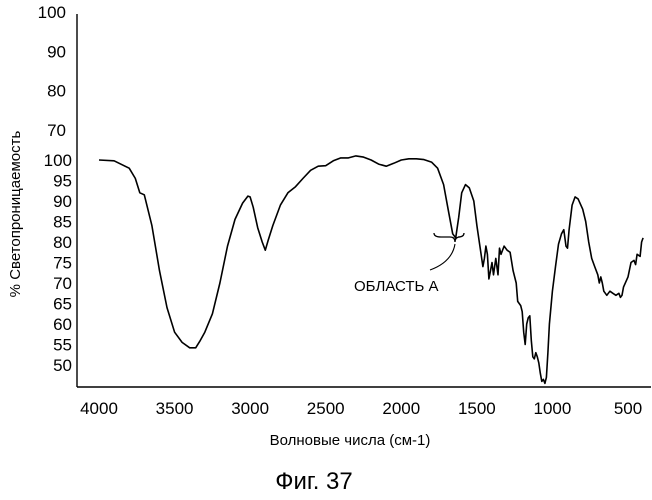 The height and width of the screenshot is (500, 652). Describe the element at coordinates (15, 214) in the screenshot. I see `y-axis-label: % Светопроницаемость` at that location.